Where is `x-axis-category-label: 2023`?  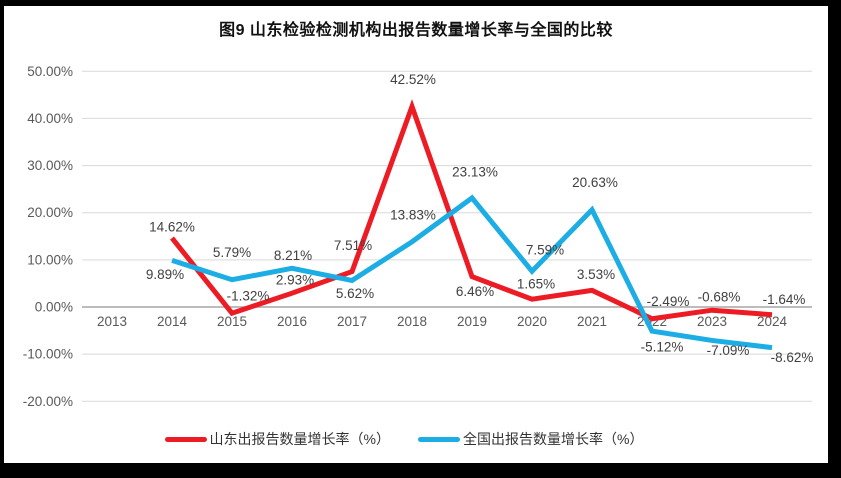
x-axis-category-label: 2023 is located at coordinates (712, 321).